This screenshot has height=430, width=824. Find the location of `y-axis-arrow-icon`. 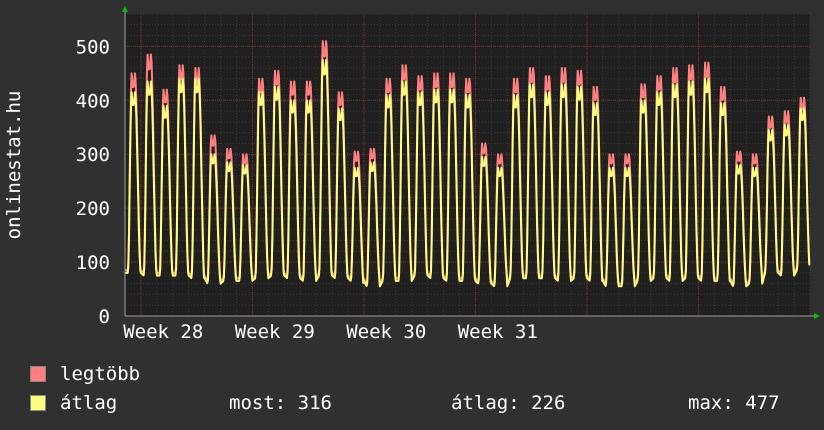

y-axis-arrow-icon is located at coordinates (125, 9).